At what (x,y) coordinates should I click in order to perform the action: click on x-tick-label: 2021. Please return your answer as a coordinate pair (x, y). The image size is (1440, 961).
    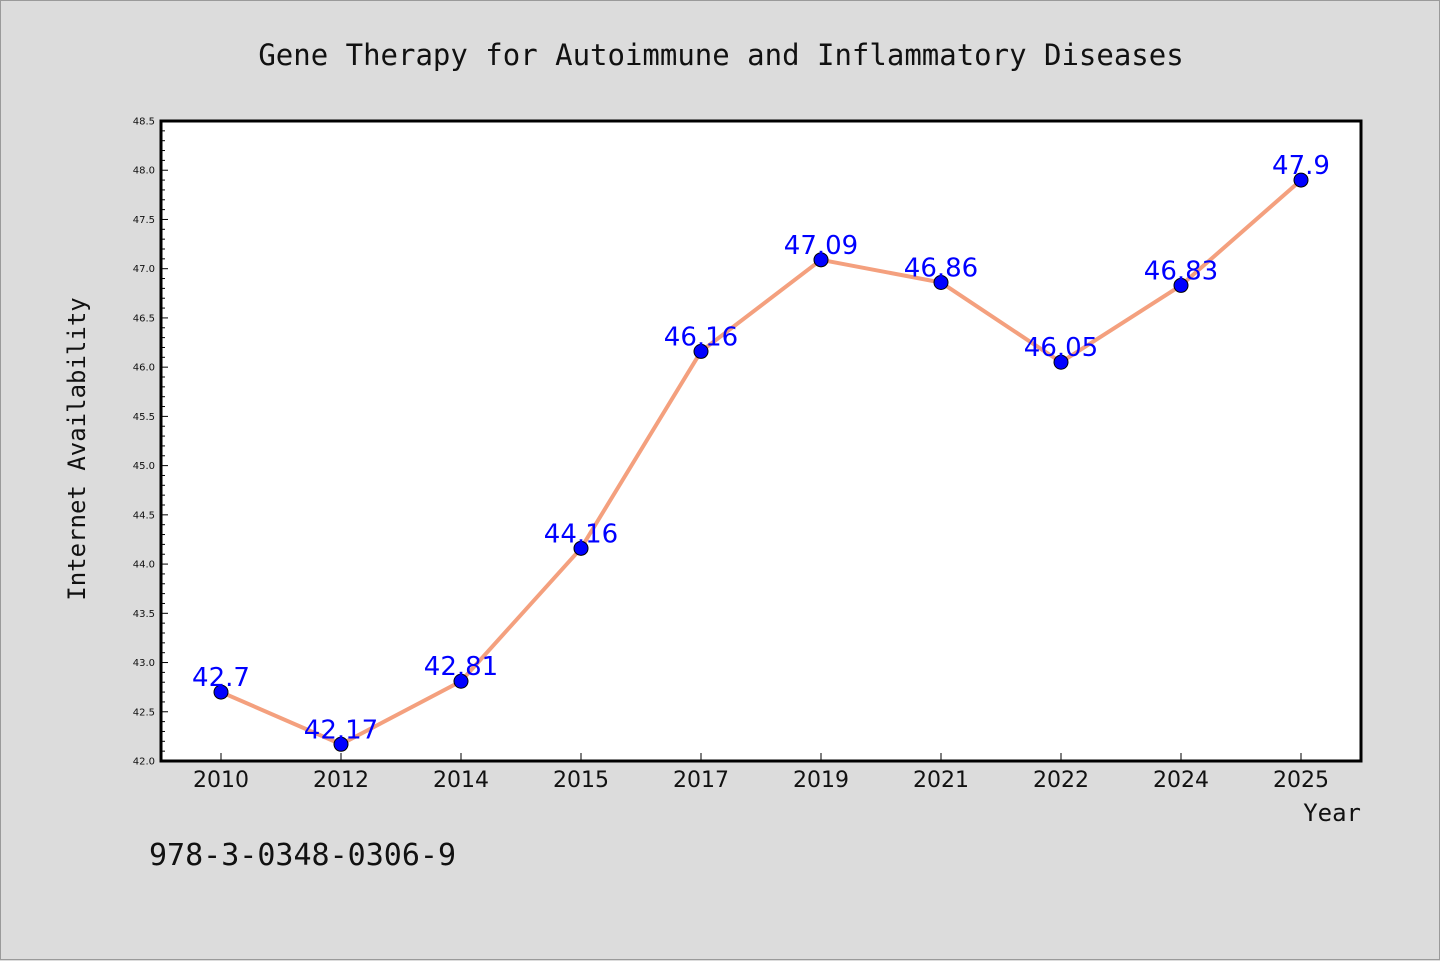
    Looking at the image, I should click on (941, 780).